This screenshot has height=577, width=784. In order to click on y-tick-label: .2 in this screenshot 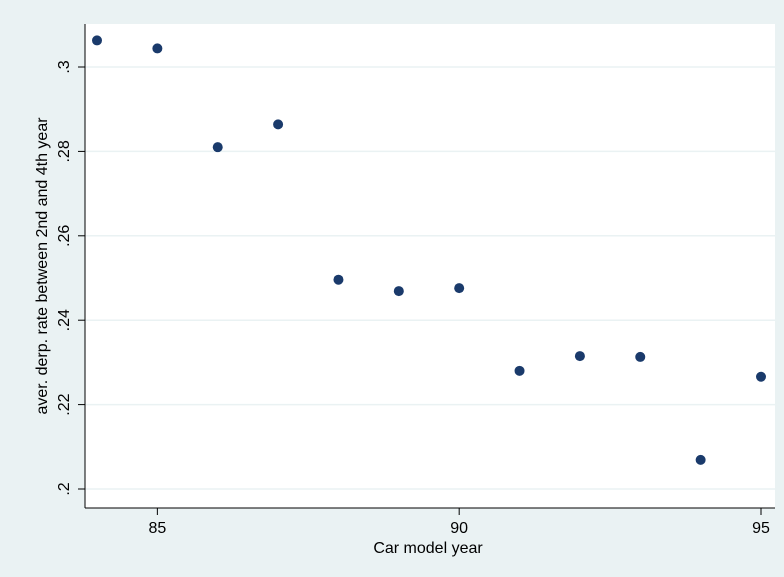, I will do `click(64, 488)`.